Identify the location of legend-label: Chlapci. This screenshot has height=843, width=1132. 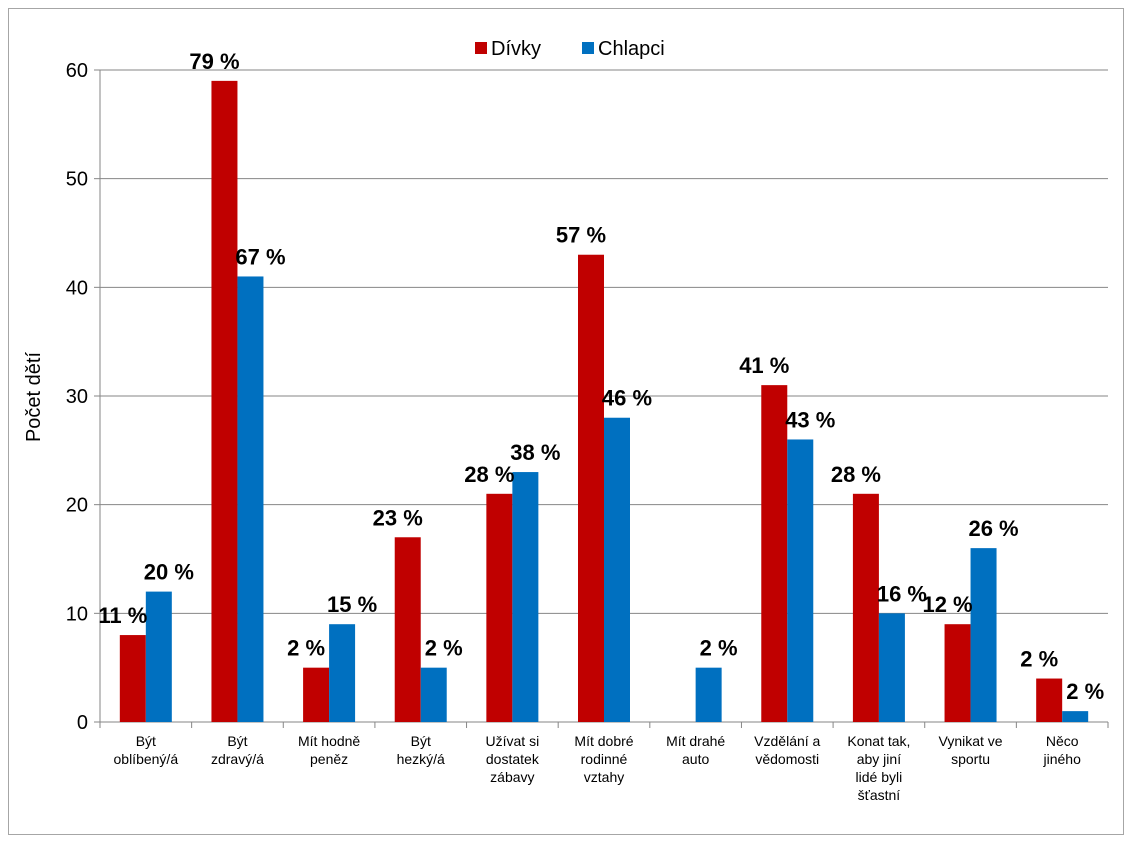
(631, 49).